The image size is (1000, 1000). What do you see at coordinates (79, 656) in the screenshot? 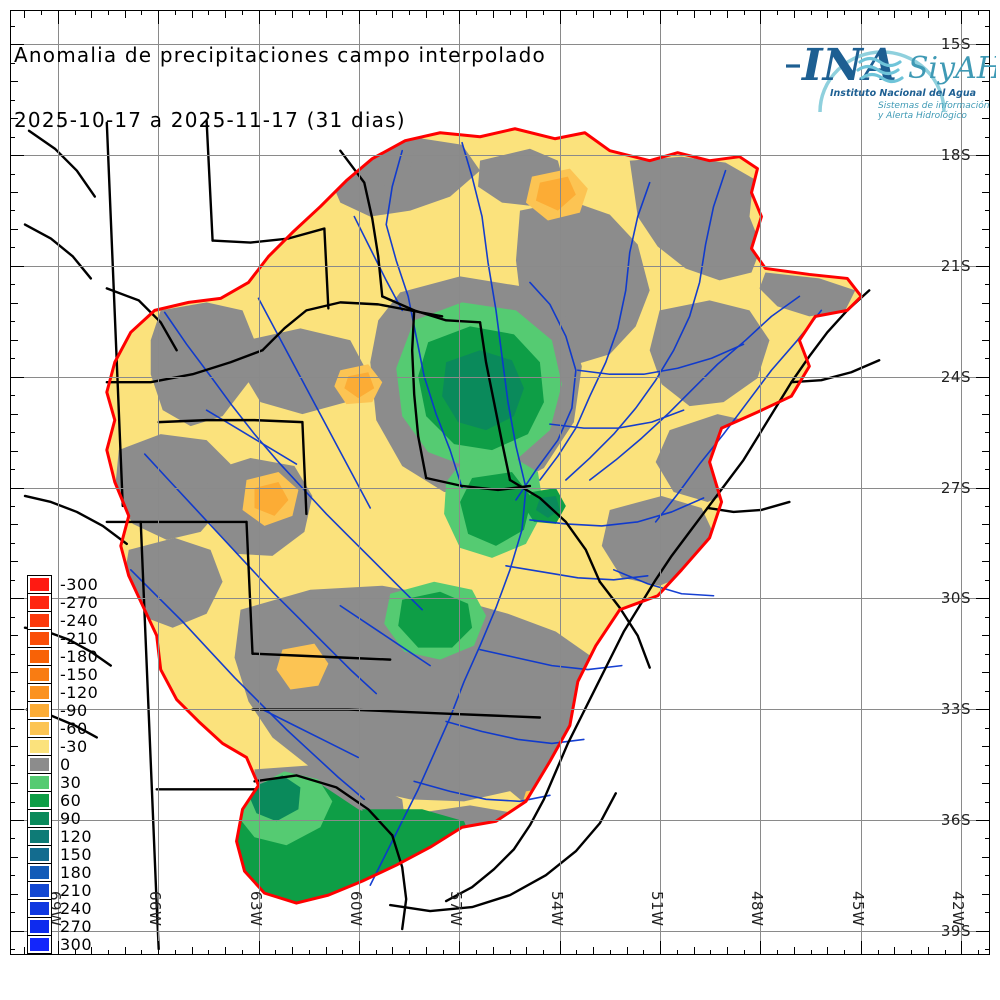
I see `legend-label: -180` at bounding box center [79, 656].